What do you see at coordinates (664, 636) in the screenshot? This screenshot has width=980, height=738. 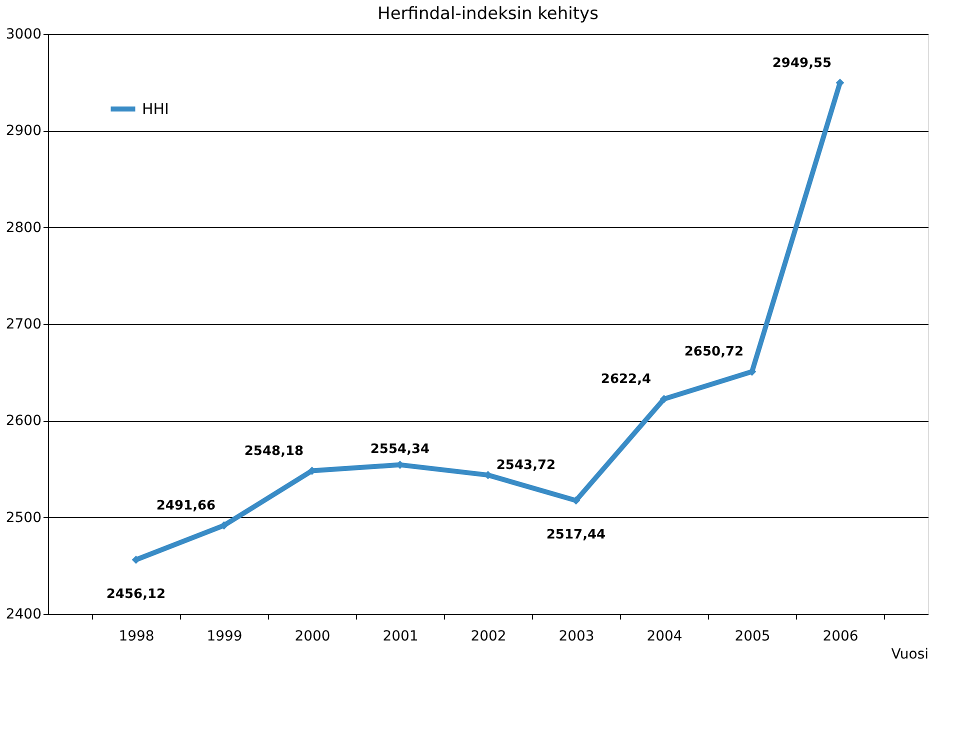 I see `x-tick-label: 2004` at bounding box center [664, 636].